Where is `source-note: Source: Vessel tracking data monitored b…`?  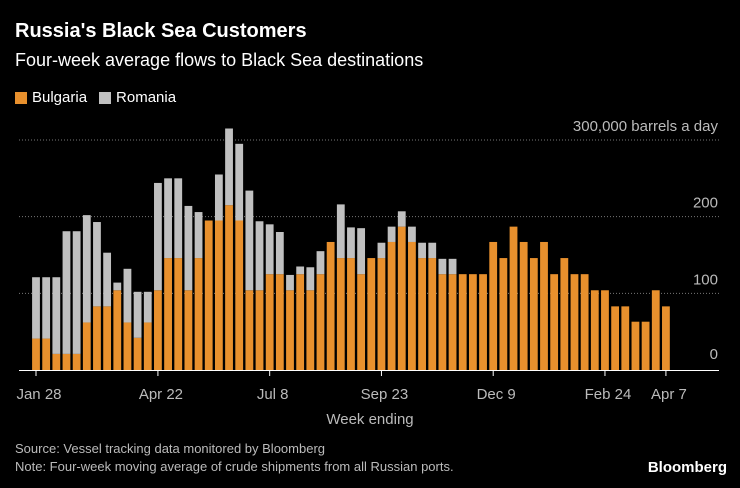 source-note: Source: Vessel tracking data monitored b… is located at coordinates (170, 448).